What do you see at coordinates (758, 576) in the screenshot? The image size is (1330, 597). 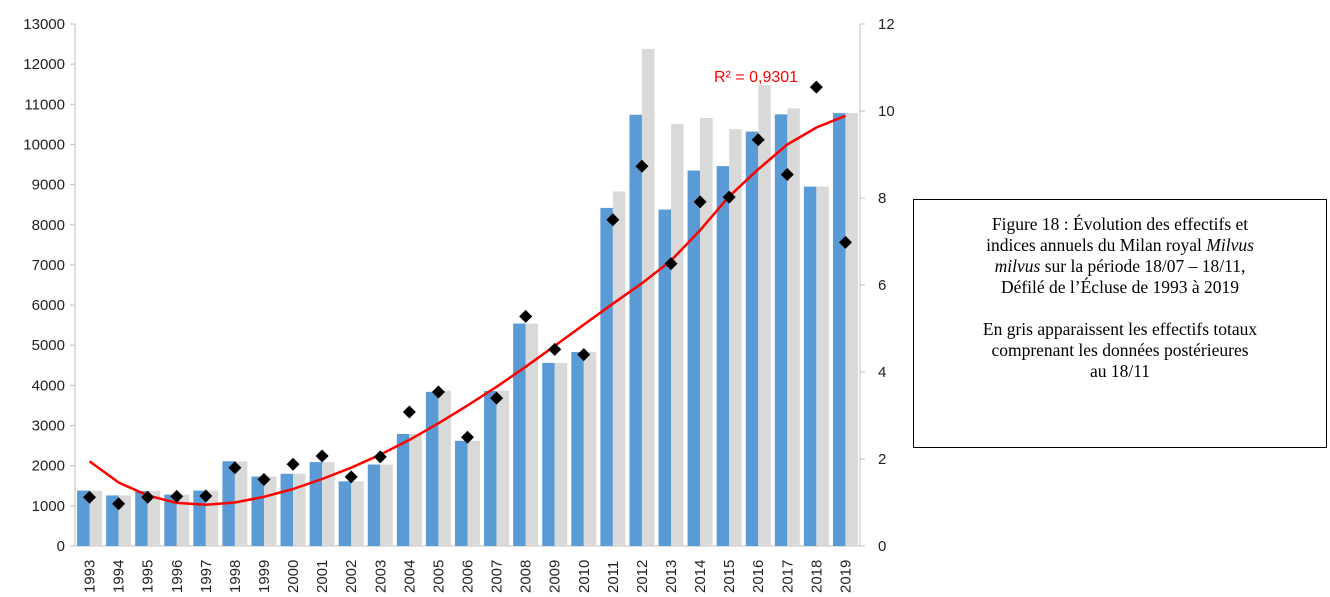 I see `x-tick-label: 2016` at bounding box center [758, 576].